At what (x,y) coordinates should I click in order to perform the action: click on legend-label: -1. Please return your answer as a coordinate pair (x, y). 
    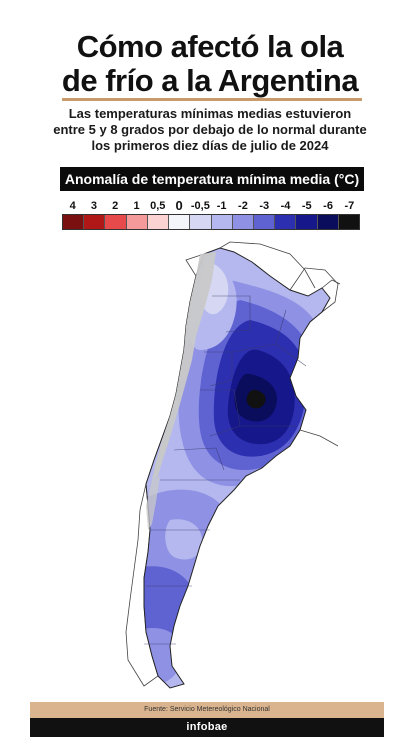
    Looking at the image, I should click on (221, 206).